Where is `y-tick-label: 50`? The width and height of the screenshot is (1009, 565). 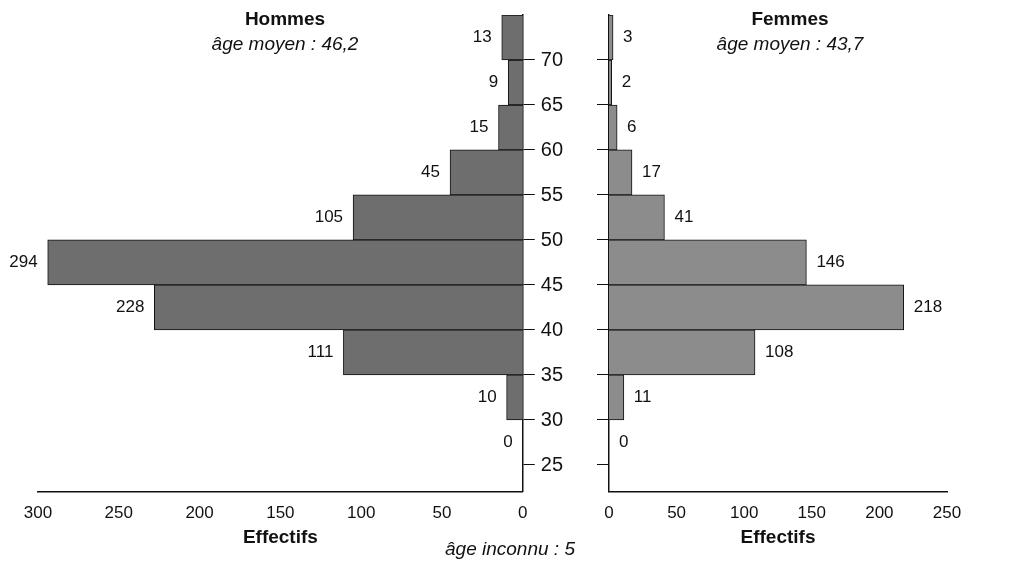
y-tick-label: 50 is located at coordinates (551, 239).